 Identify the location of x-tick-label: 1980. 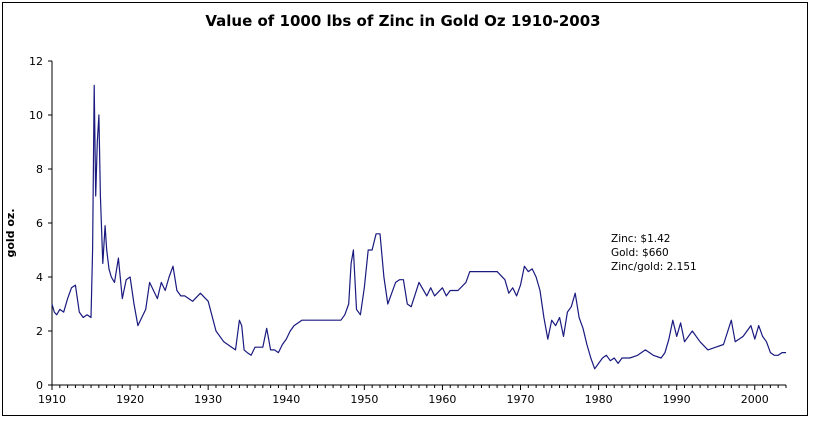
(599, 399).